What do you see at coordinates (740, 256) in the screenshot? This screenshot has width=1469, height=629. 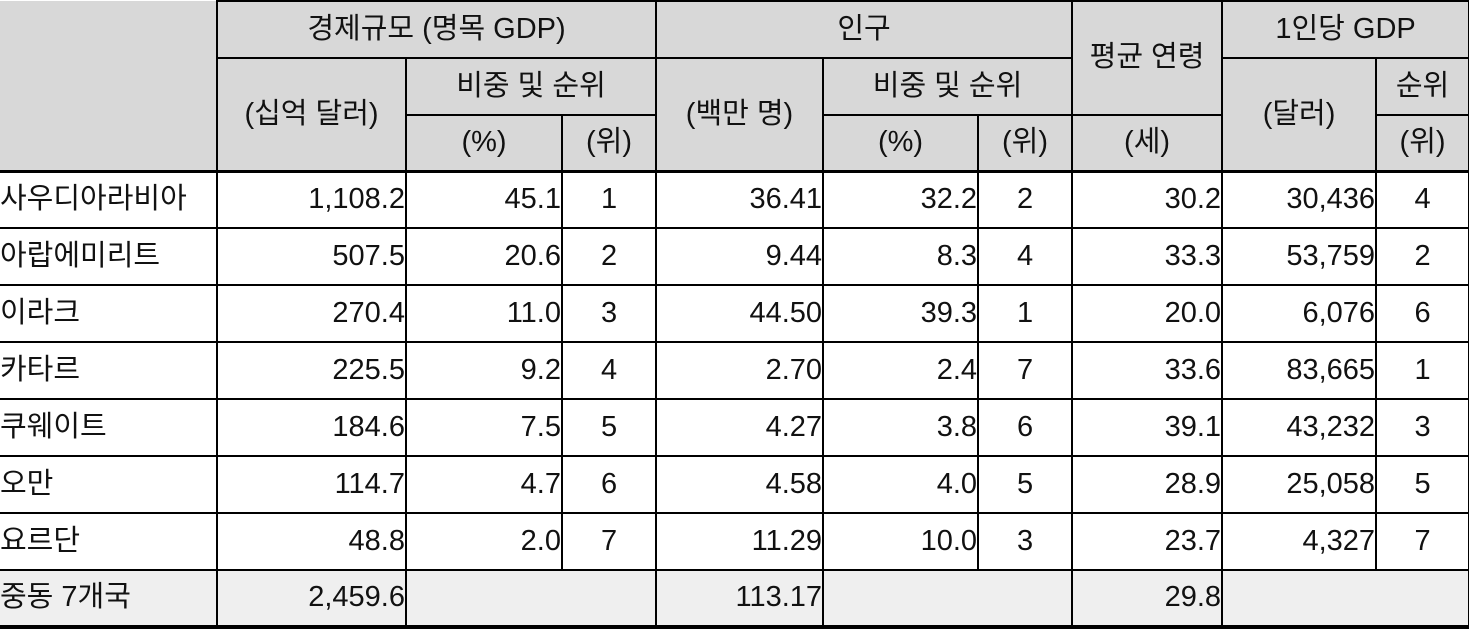 I see `population-value-cell: 9.44` at bounding box center [740, 256].